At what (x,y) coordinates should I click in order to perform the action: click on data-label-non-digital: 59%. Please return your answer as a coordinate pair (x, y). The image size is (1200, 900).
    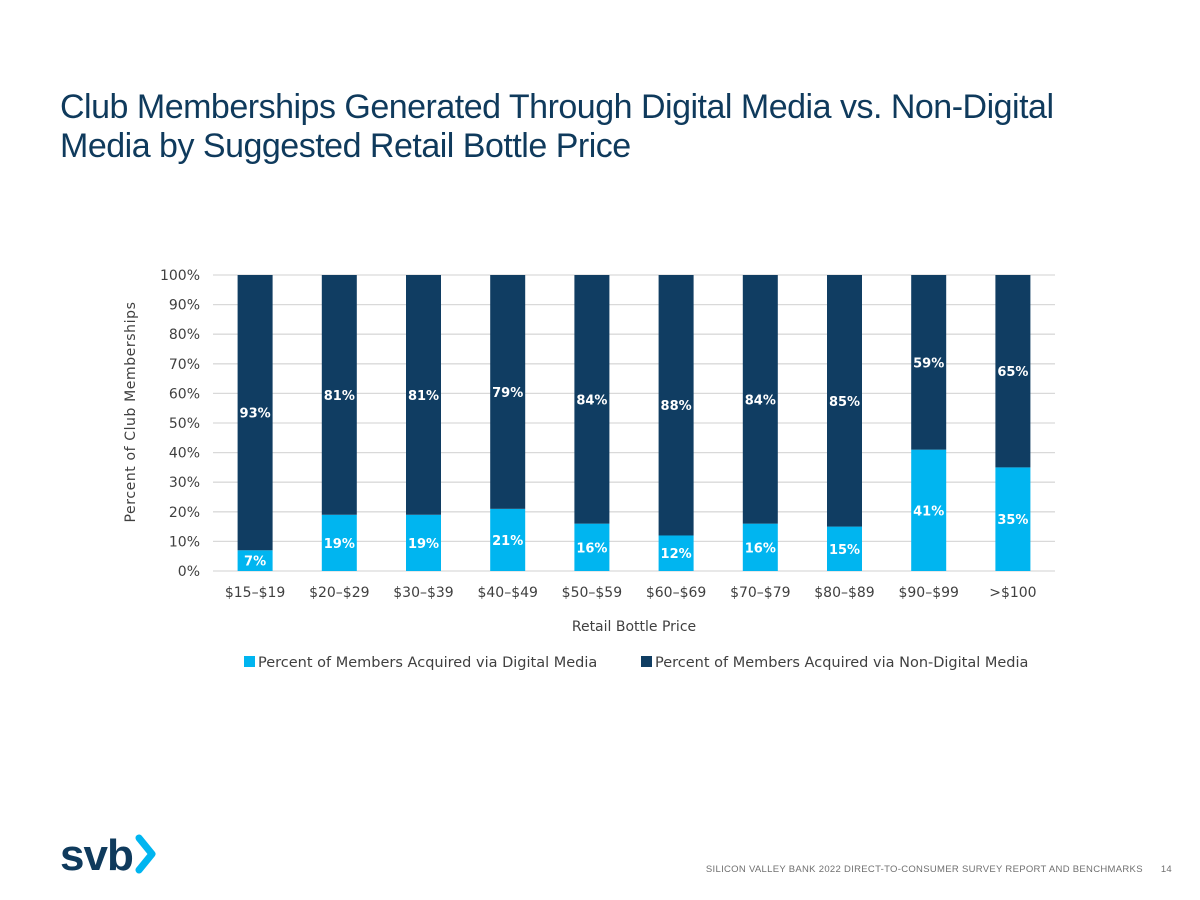
    Looking at the image, I should click on (928, 363).